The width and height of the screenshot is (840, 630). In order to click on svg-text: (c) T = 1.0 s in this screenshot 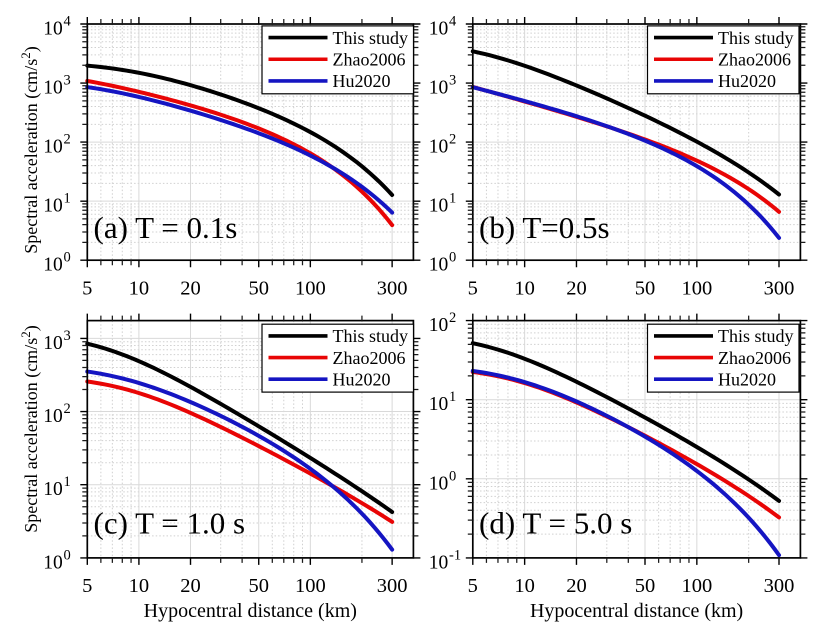, I will do `click(170, 523)`.